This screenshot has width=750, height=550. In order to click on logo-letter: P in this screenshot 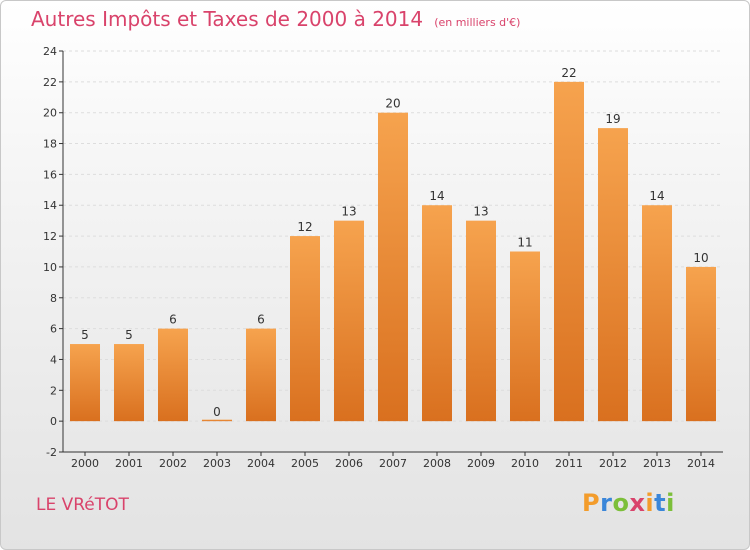, I will do `click(591, 503)`.